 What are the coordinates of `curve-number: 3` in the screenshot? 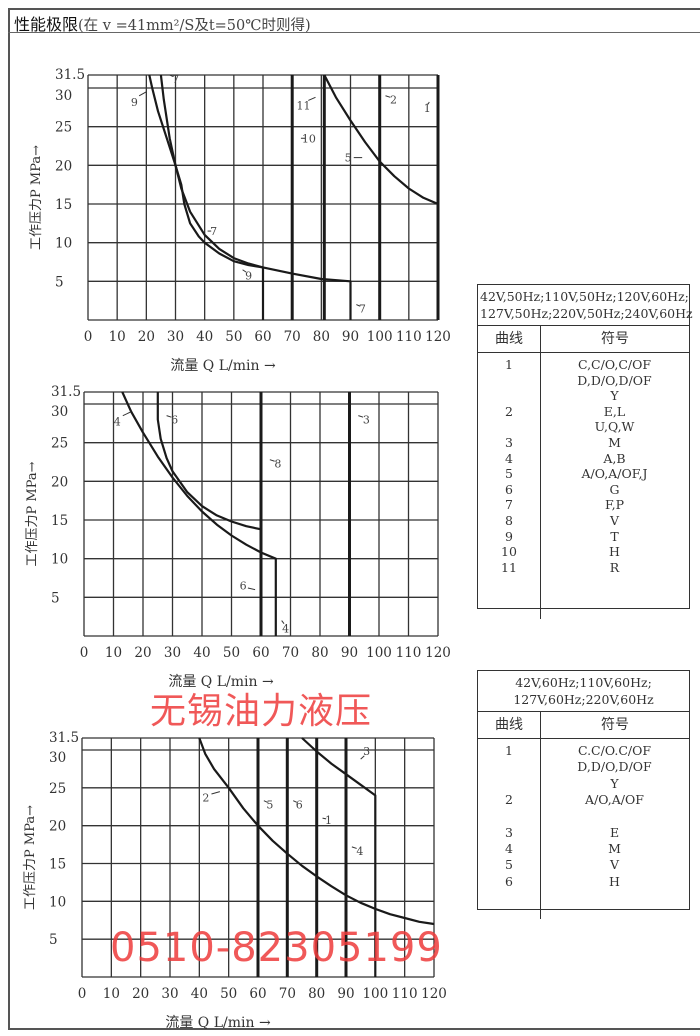 It's located at (509, 442).